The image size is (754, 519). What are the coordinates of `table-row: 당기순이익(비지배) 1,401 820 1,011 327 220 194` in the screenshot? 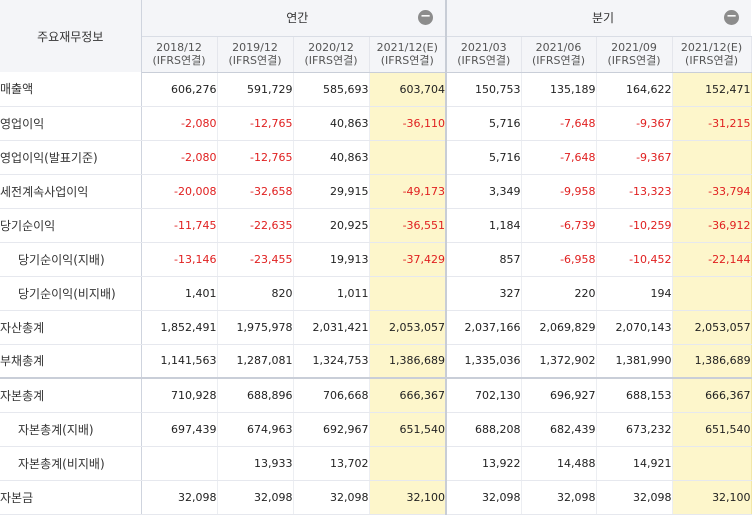 It's located at (376, 293).